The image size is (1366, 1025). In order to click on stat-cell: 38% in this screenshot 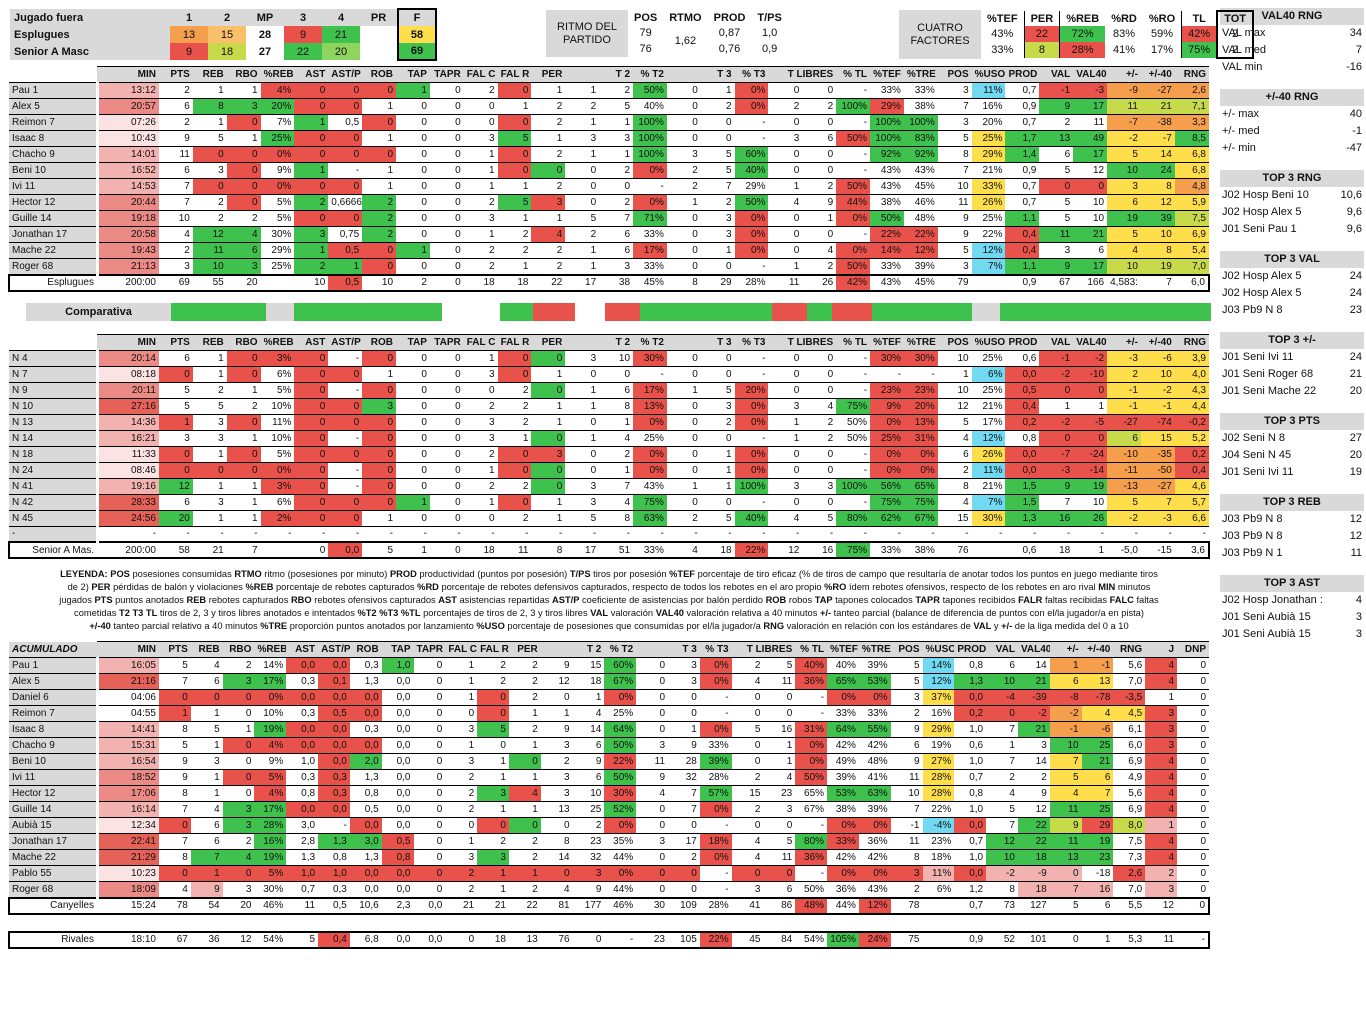, I will do `click(887, 202)`.